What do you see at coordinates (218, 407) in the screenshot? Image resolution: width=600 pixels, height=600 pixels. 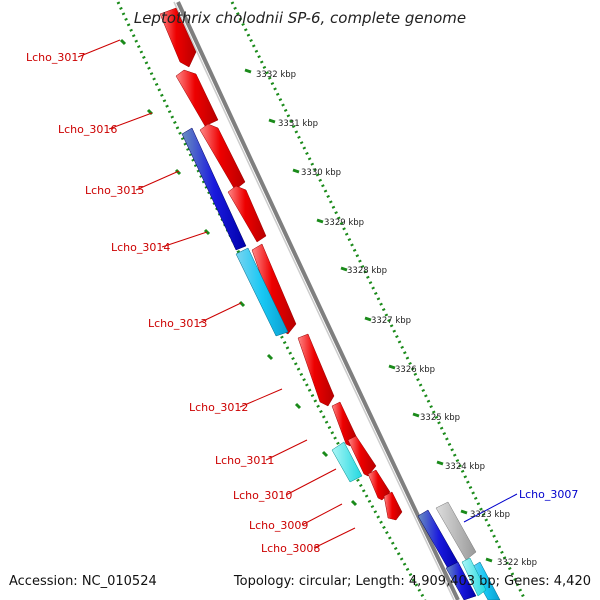 I see `gene-label: Lcho_3012` at bounding box center [218, 407].